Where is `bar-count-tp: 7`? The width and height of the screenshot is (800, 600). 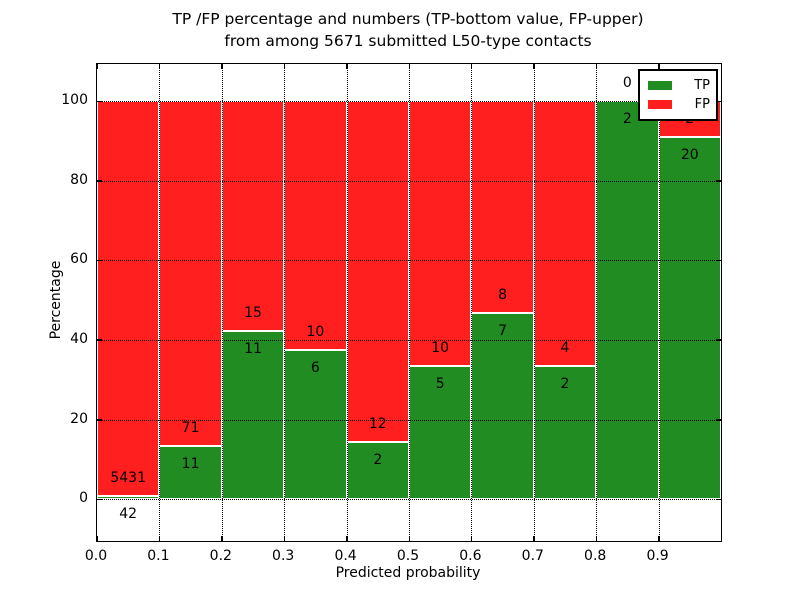
bar-count-tp: 7 is located at coordinates (503, 331).